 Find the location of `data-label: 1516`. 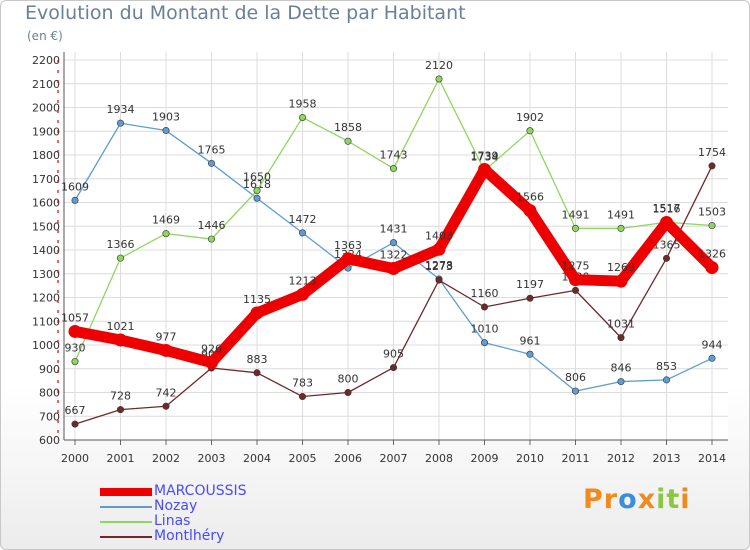

data-label: 1516 is located at coordinates (667, 208).